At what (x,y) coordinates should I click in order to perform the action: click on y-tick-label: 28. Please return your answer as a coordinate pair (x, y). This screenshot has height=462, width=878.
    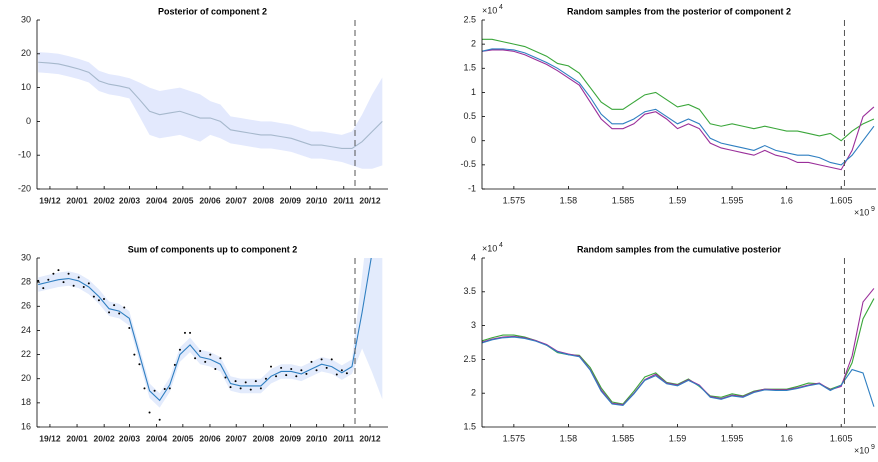
    Looking at the image, I should click on (26, 282).